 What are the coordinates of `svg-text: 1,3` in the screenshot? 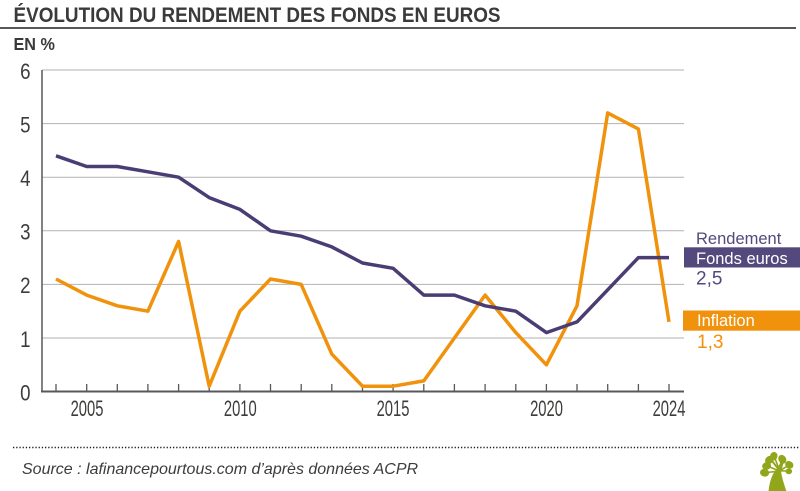 It's located at (710, 342).